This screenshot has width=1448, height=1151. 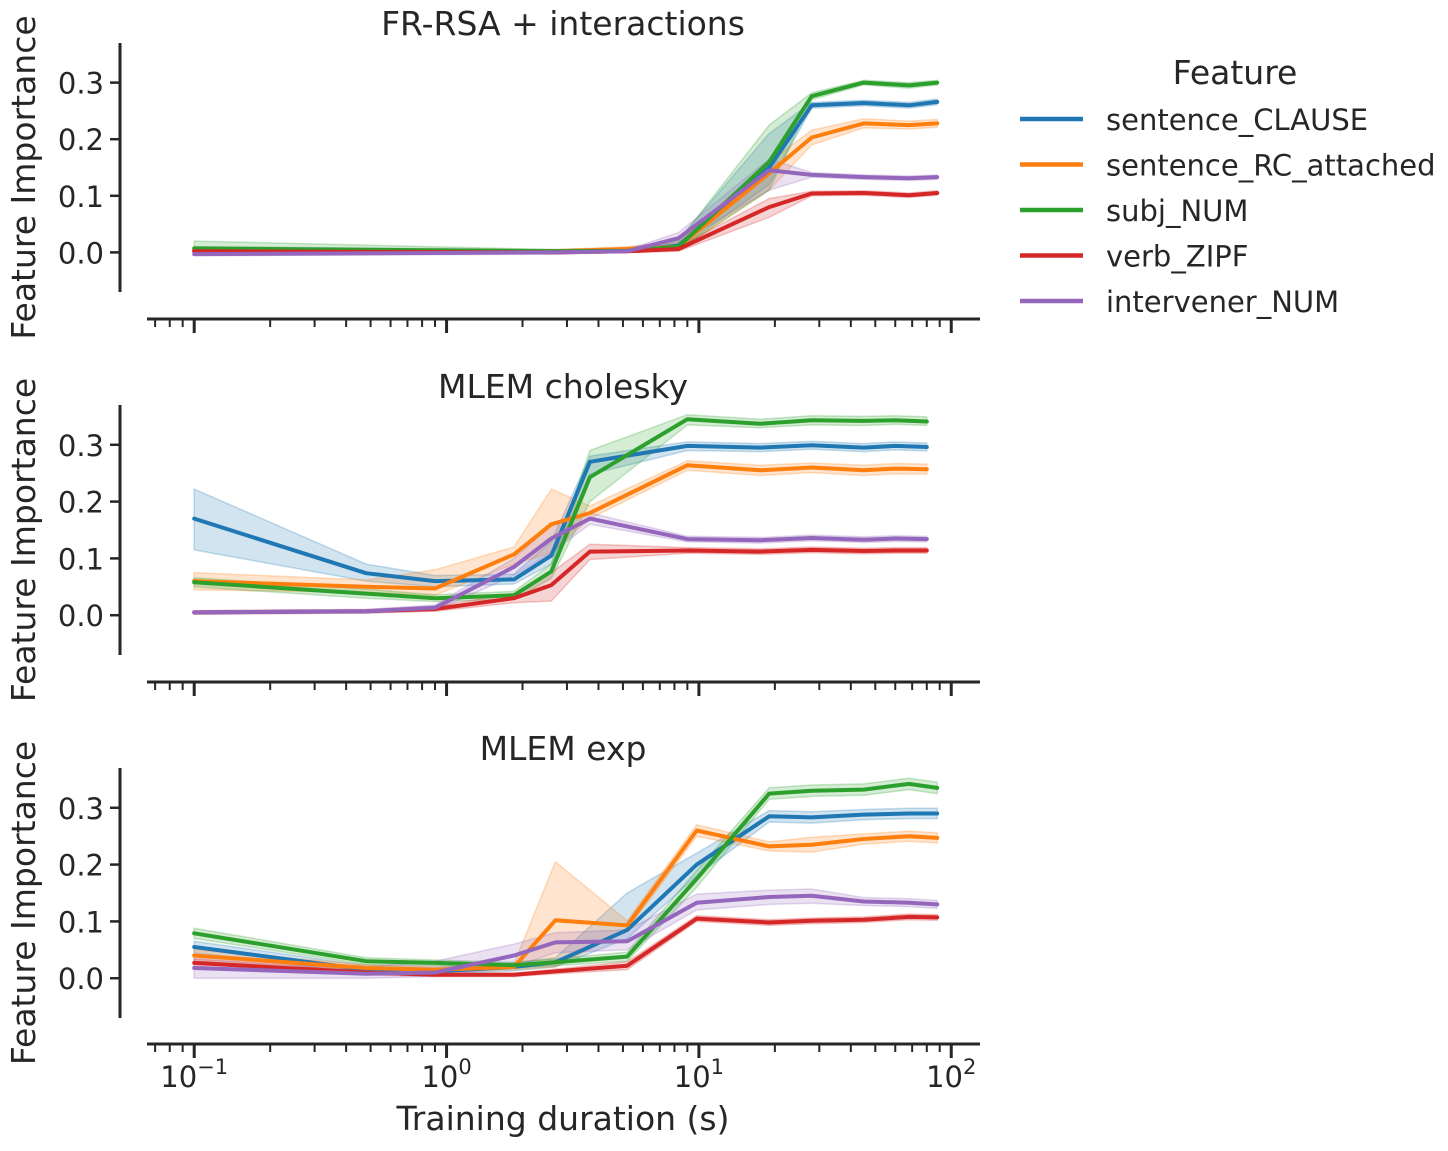 I want to click on x-tick-exponent: 1, so click(x=717, y=1067).